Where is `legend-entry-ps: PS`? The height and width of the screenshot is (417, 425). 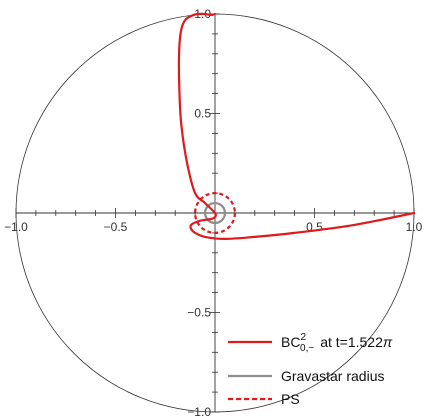
legend-entry-ps: PS is located at coordinates (264, 399).